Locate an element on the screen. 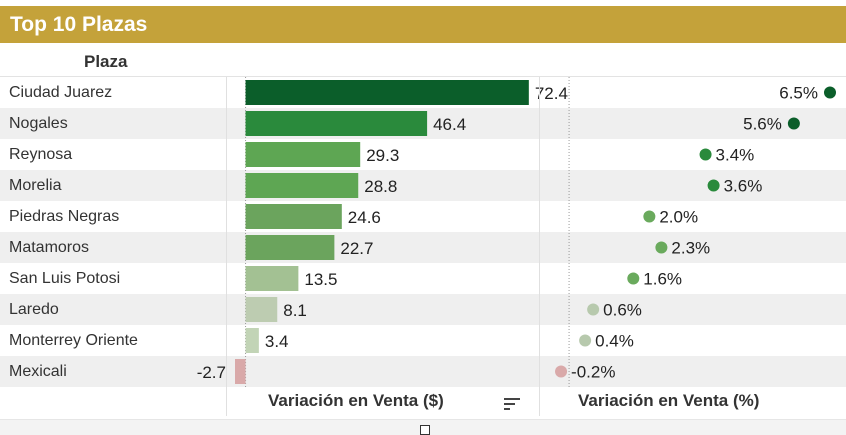 This screenshot has width=846, height=435. value-label: 24.6 is located at coordinates (364, 217).